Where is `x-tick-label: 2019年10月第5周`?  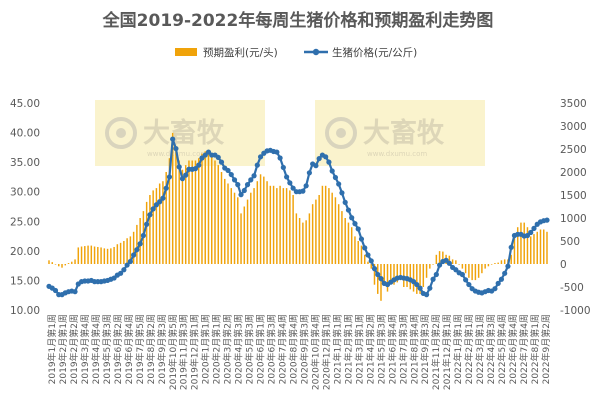
x-tick-label: 2019年10月第5周 is located at coordinates (173, 352).